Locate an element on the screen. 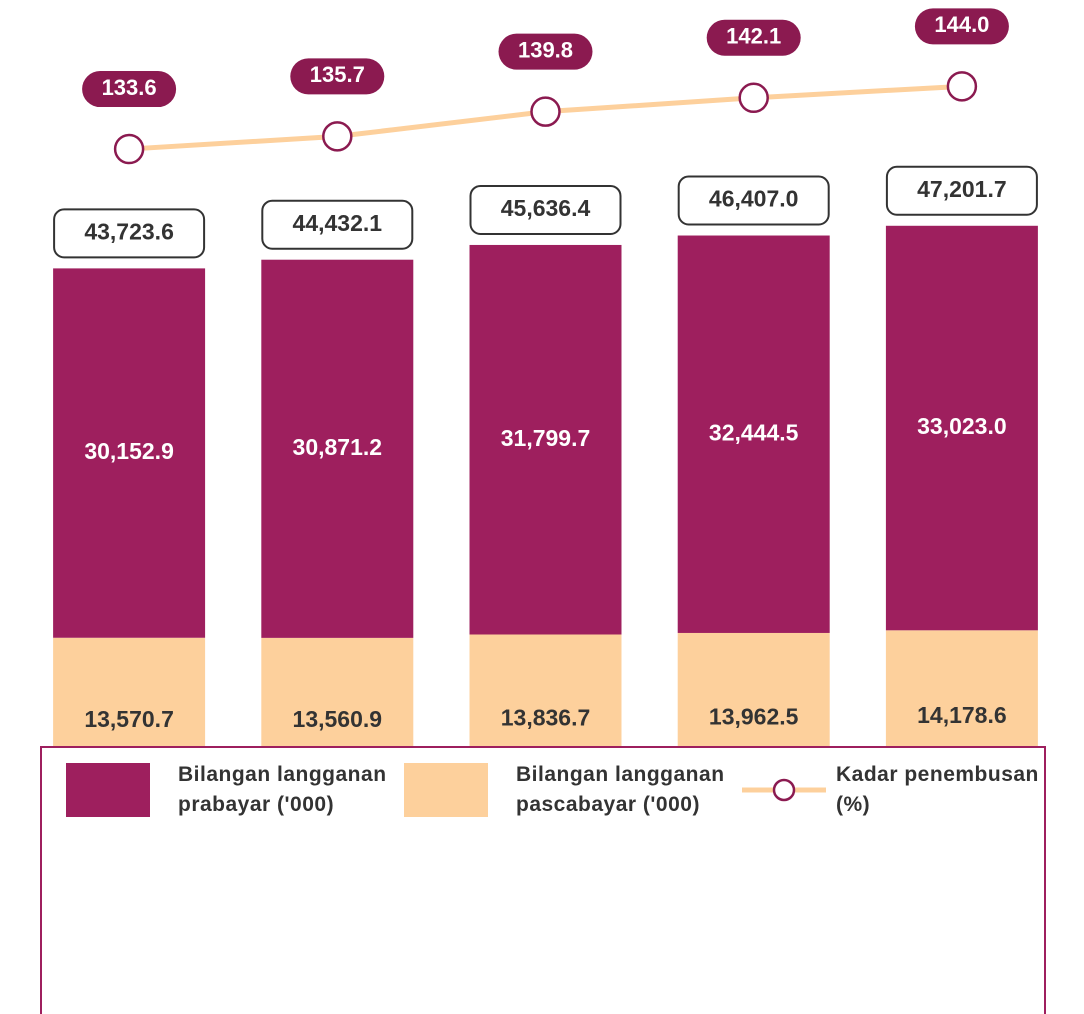 This screenshot has width=1084, height=1014. legend-label: Bilangan langganan prabayar ('000) is located at coordinates (282, 789).